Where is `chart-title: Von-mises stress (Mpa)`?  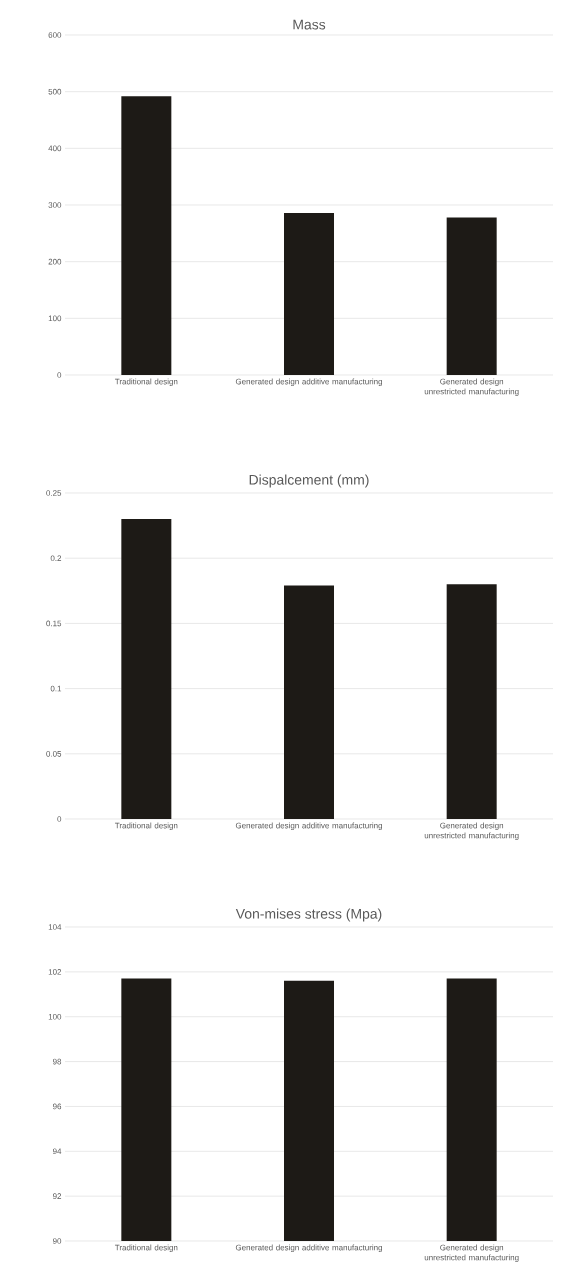 chart-title: Von-mises stress (Mpa) is located at coordinates (308, 915).